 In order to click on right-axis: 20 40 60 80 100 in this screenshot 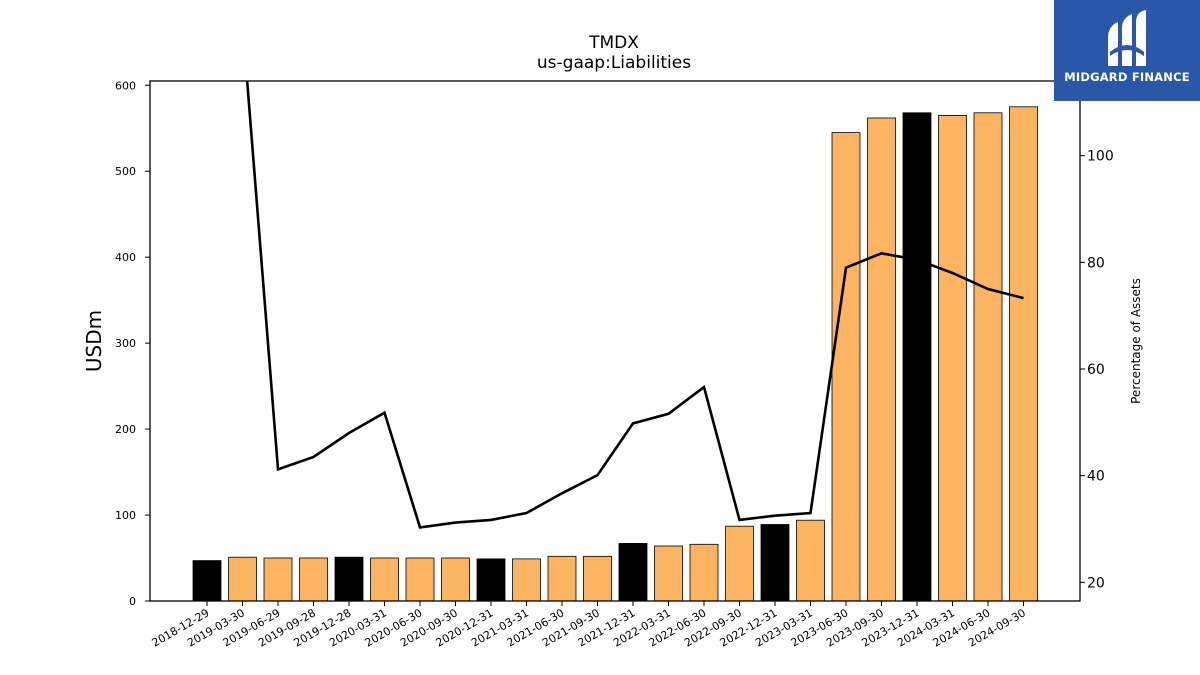, I will do `click(1097, 370)`.